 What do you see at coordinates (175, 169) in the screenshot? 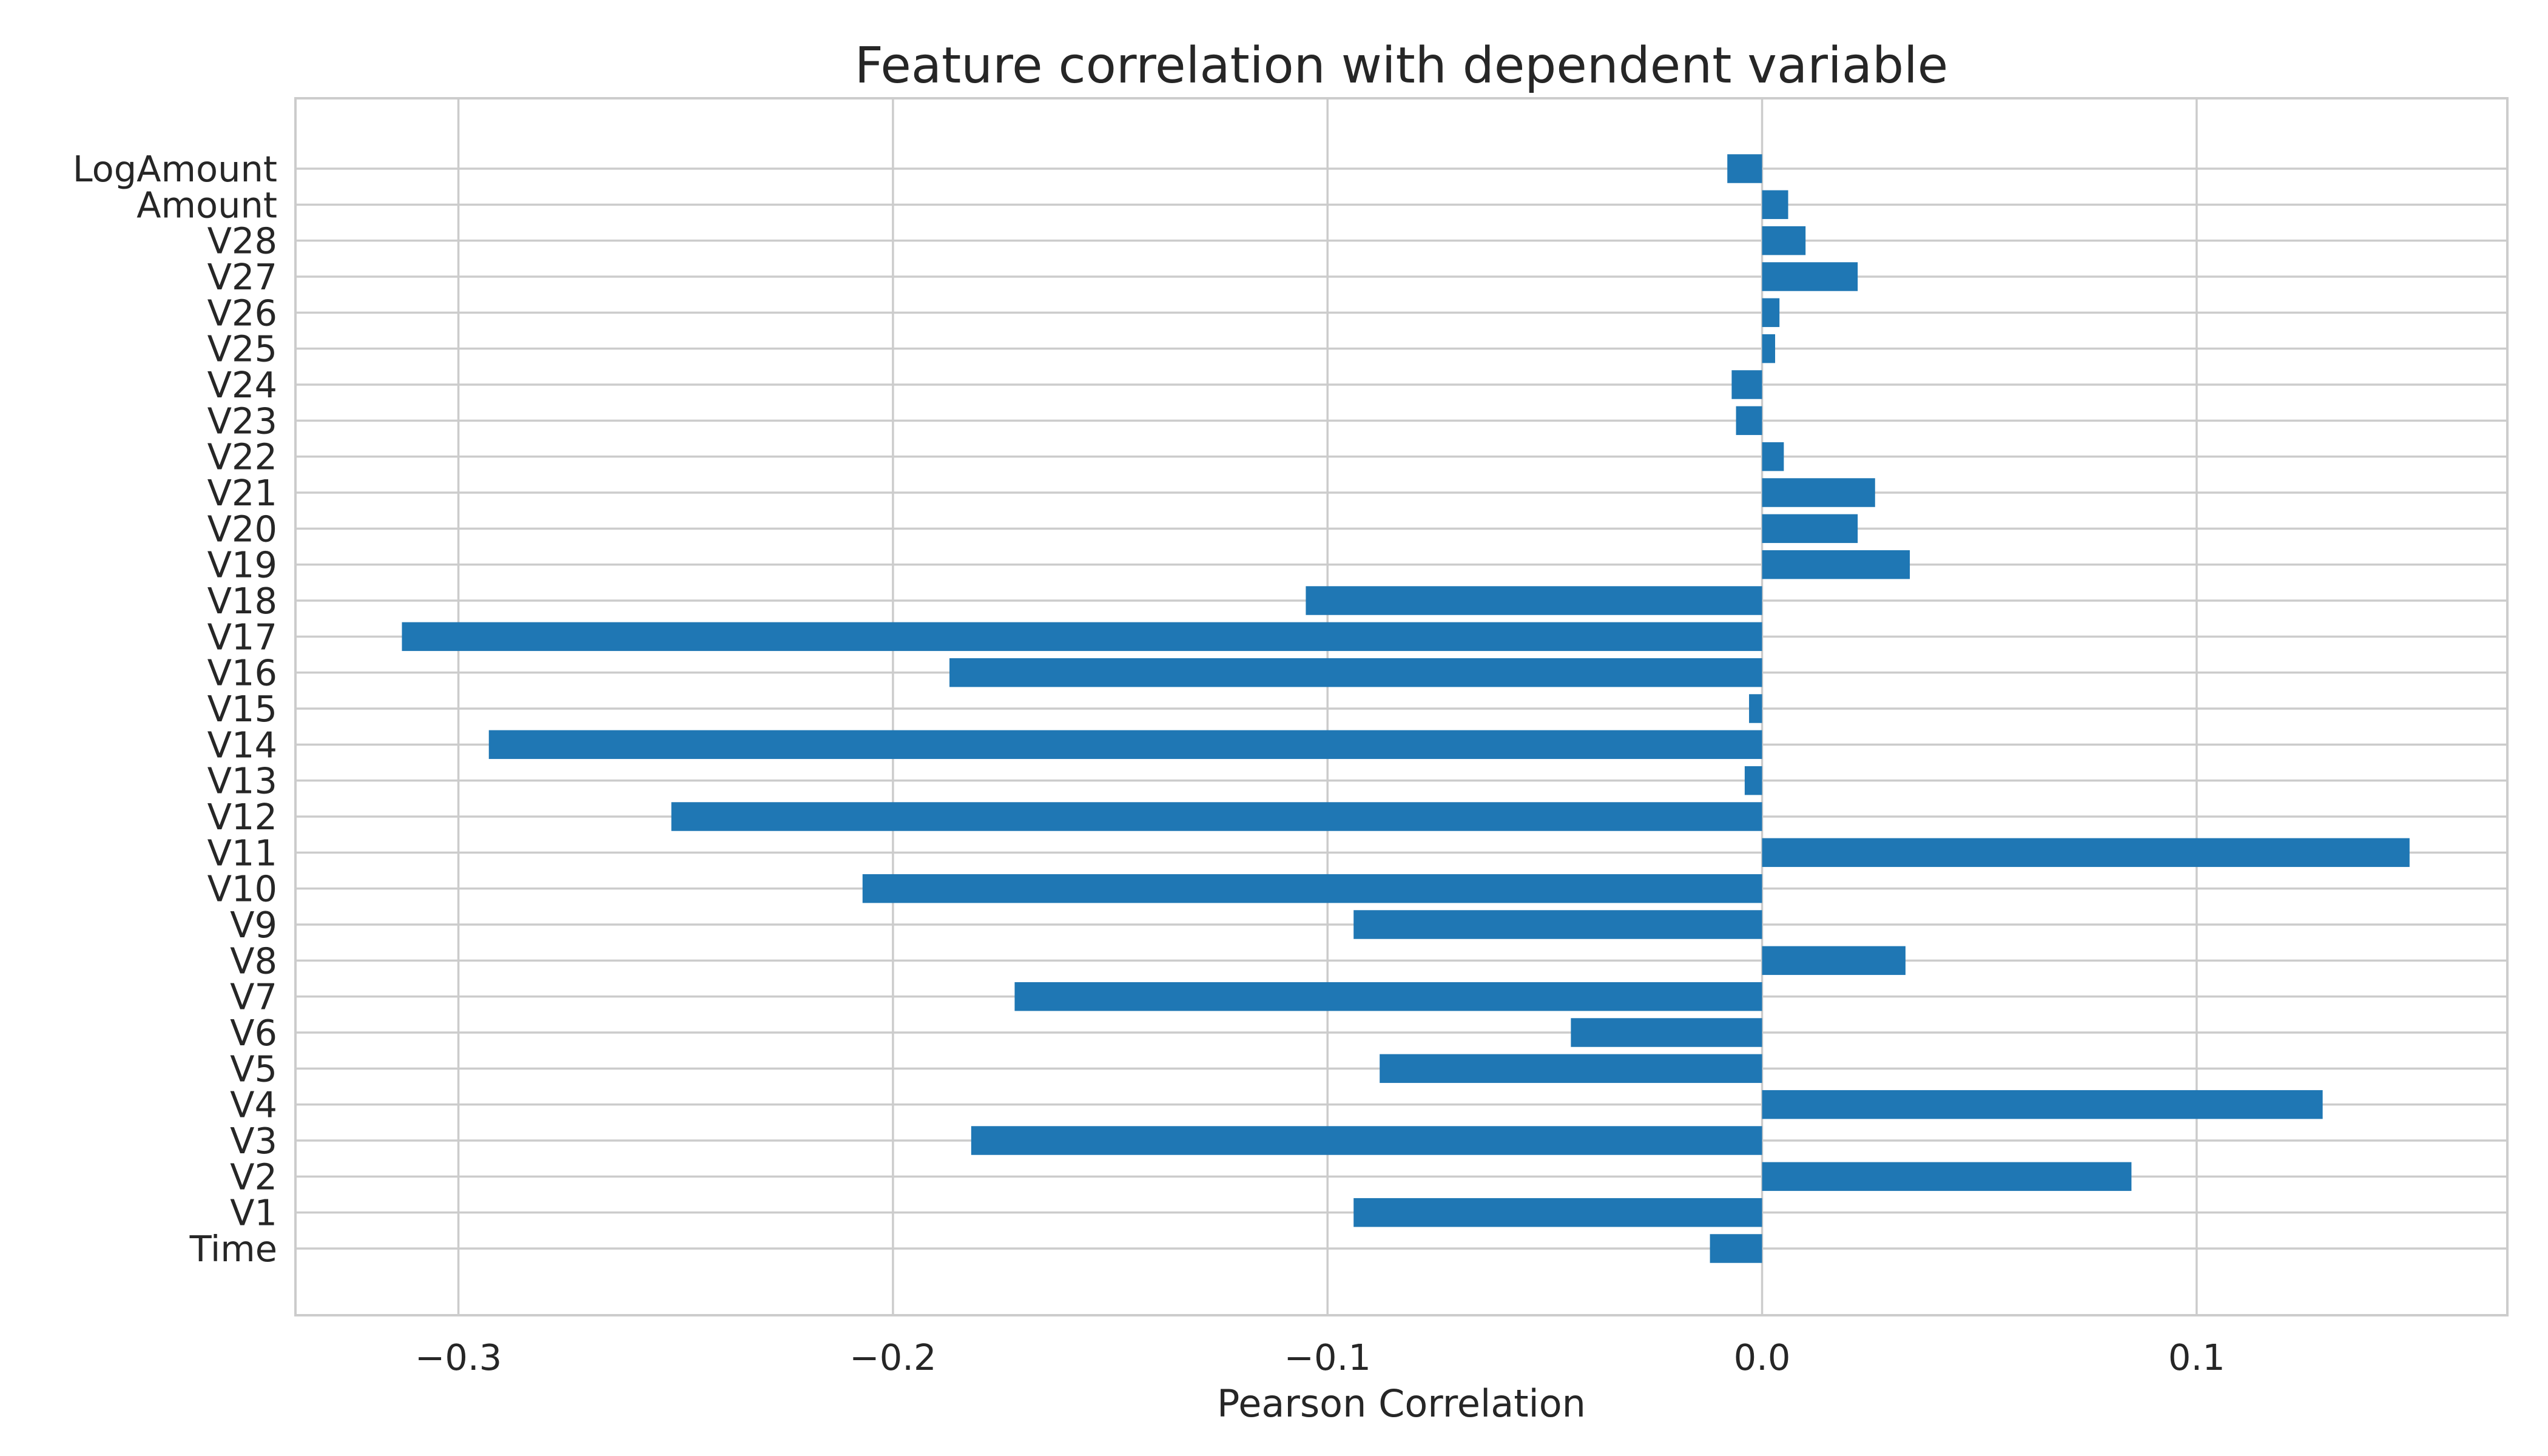
I see `y-tick-label: LogAmount` at bounding box center [175, 169].